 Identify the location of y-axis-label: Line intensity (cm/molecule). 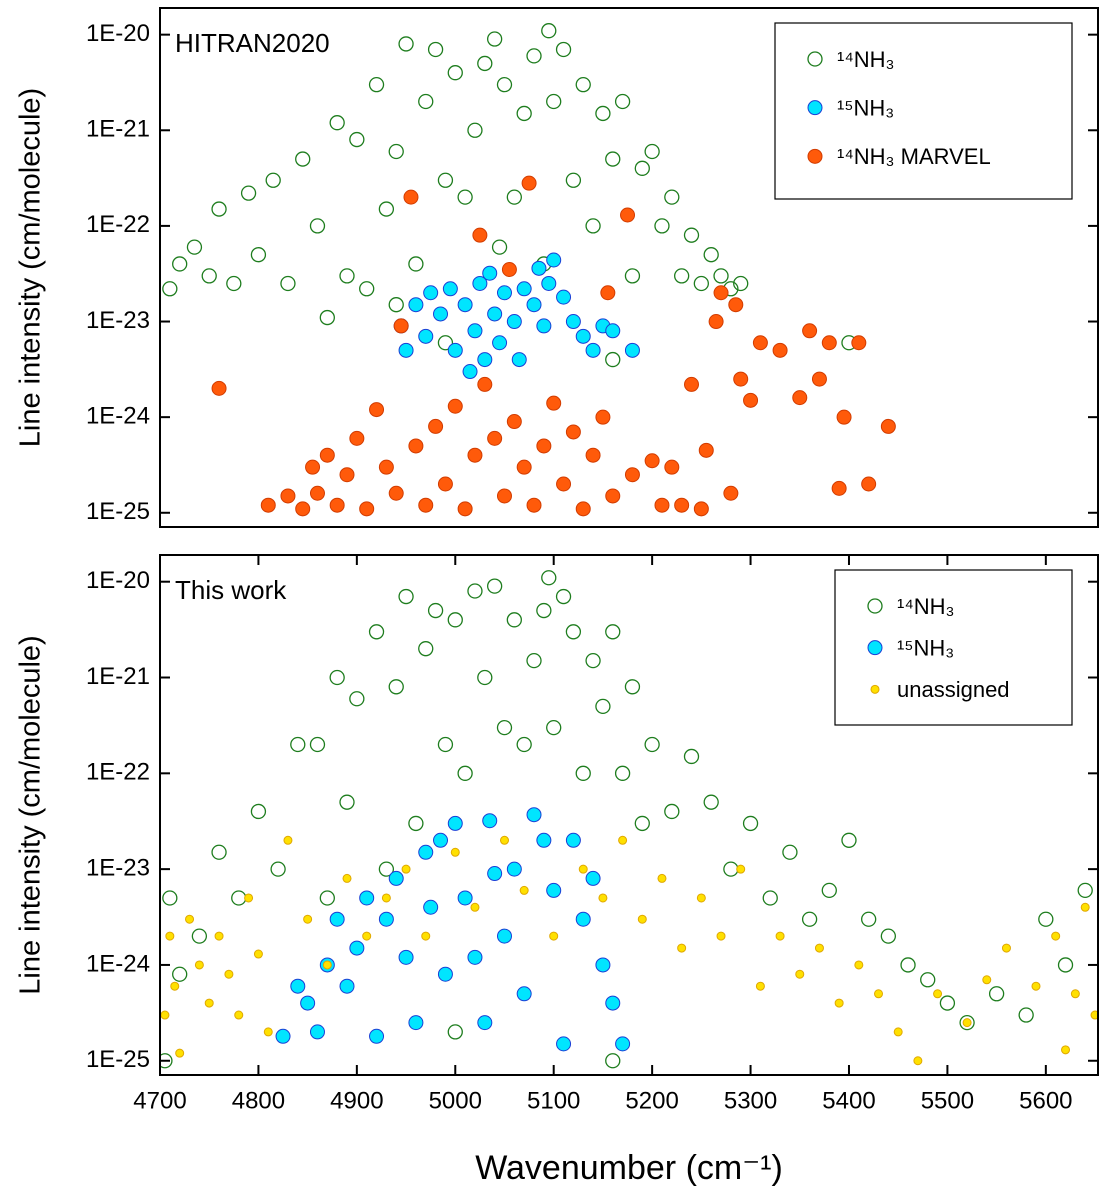
(31, 814).